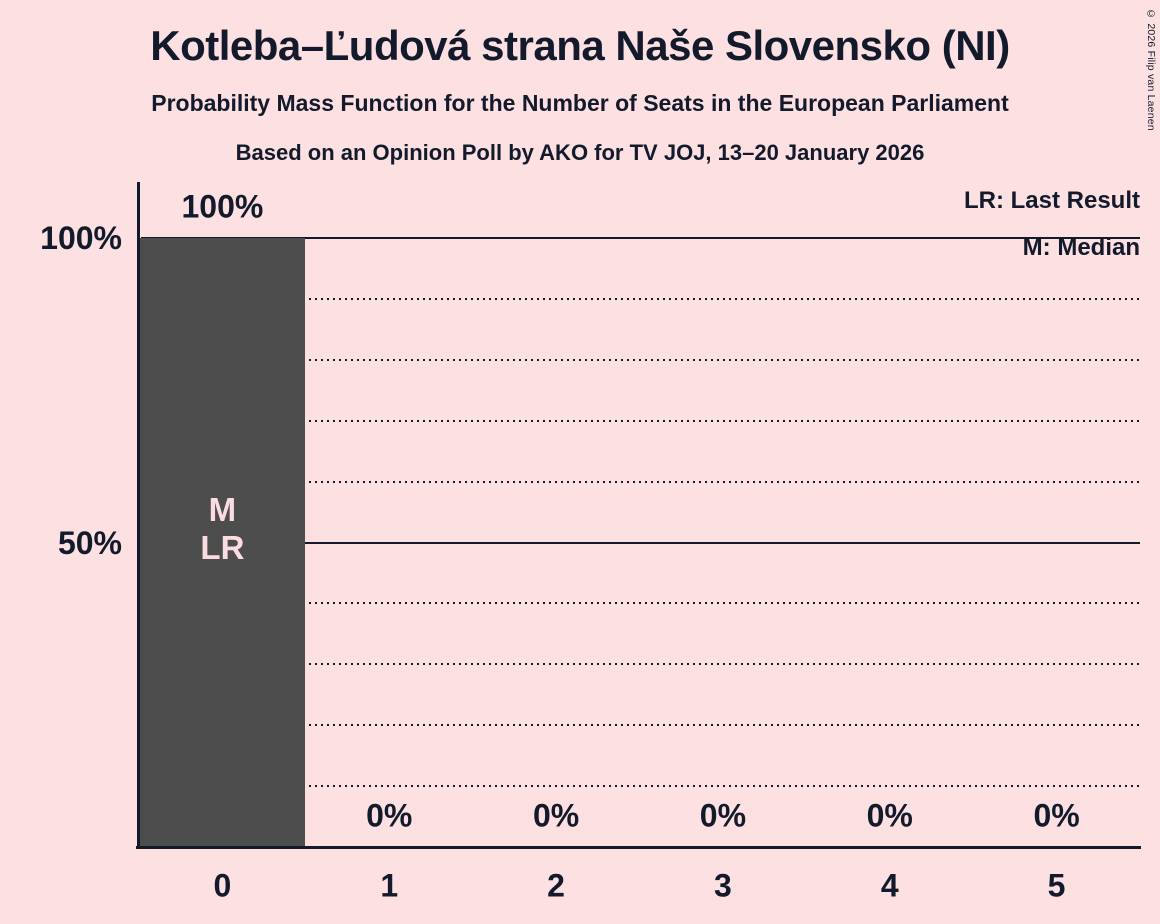  I want to click on legend-median: M: Median, so click(1081, 247).